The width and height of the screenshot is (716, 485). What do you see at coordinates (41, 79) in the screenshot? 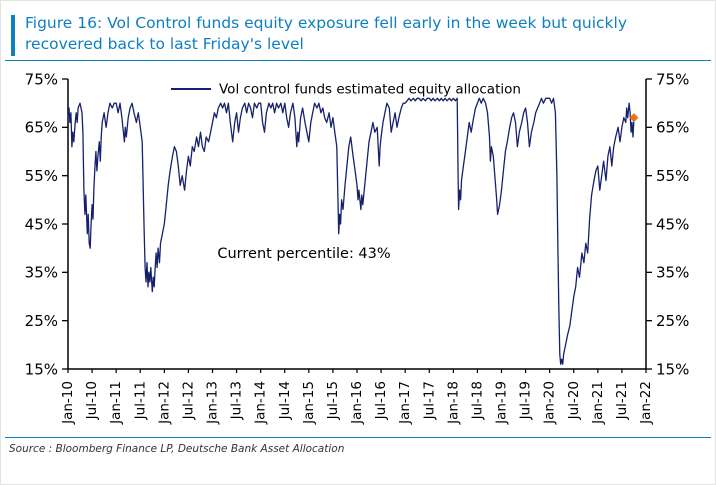
I see `y-tick-label-left: 75%` at bounding box center [41, 79].